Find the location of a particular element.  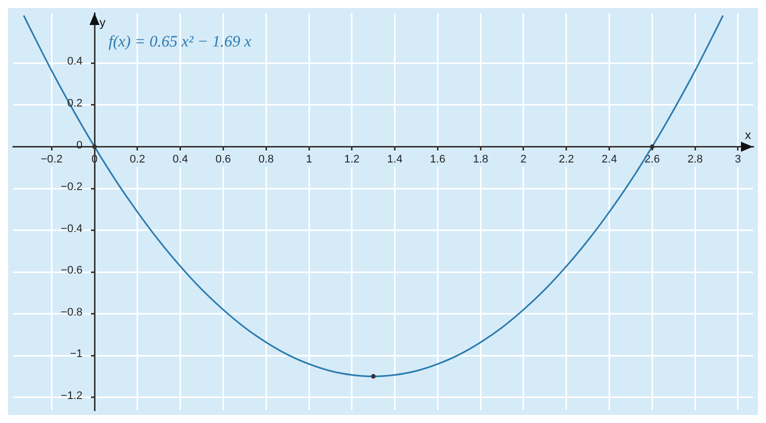

y-tick-label: −0.2 is located at coordinates (71, 187).